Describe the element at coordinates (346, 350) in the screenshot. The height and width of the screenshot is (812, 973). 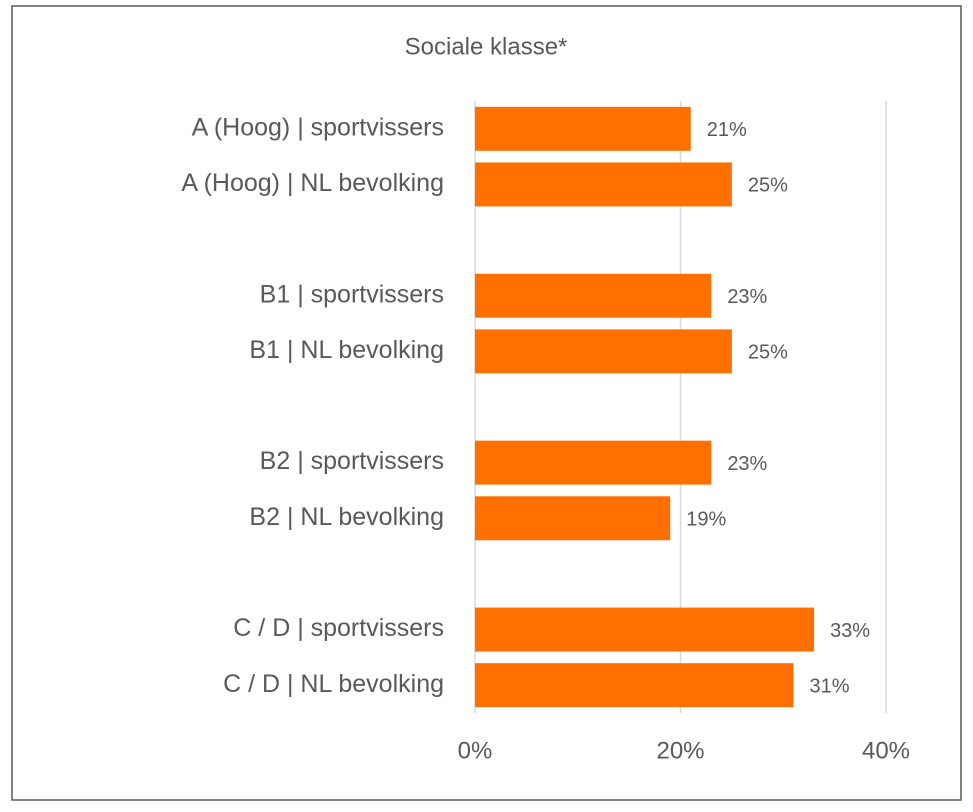
I see `y-tick-label: B1 | NL bevolking` at that location.